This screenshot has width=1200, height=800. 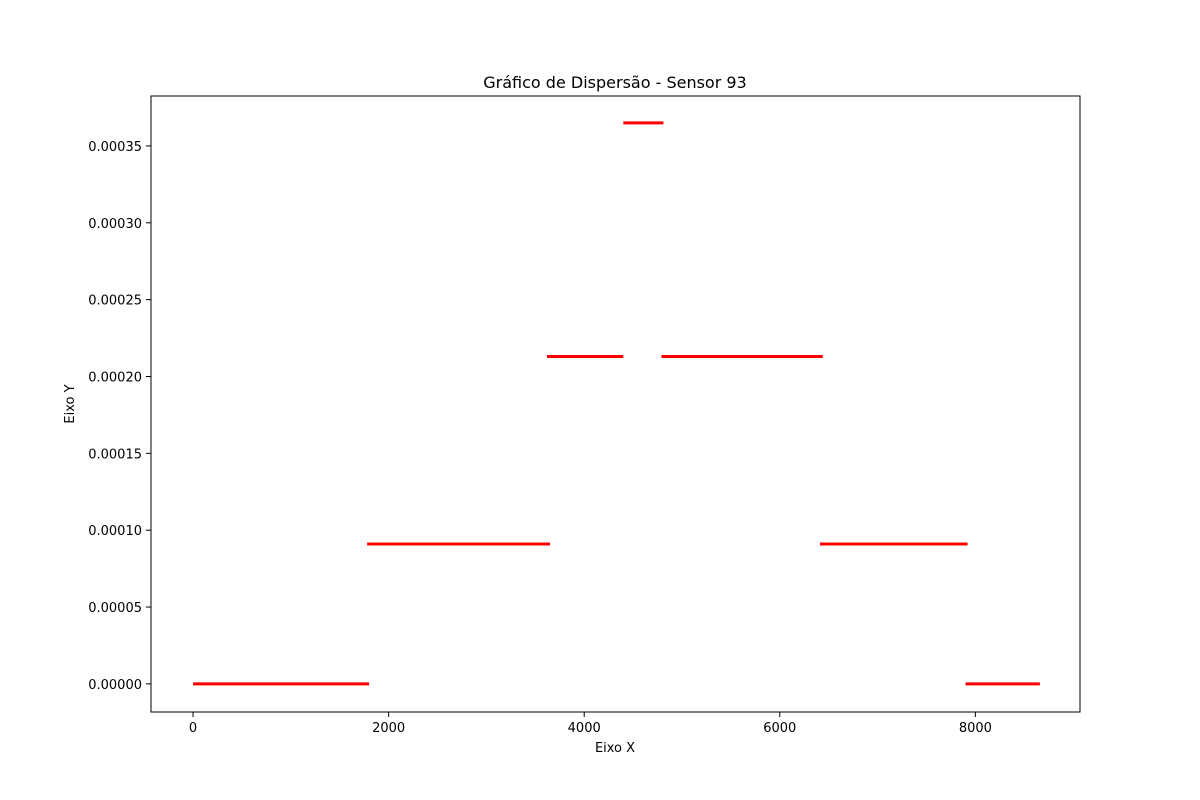 I want to click on x-tick-label: 2000, so click(x=388, y=728).